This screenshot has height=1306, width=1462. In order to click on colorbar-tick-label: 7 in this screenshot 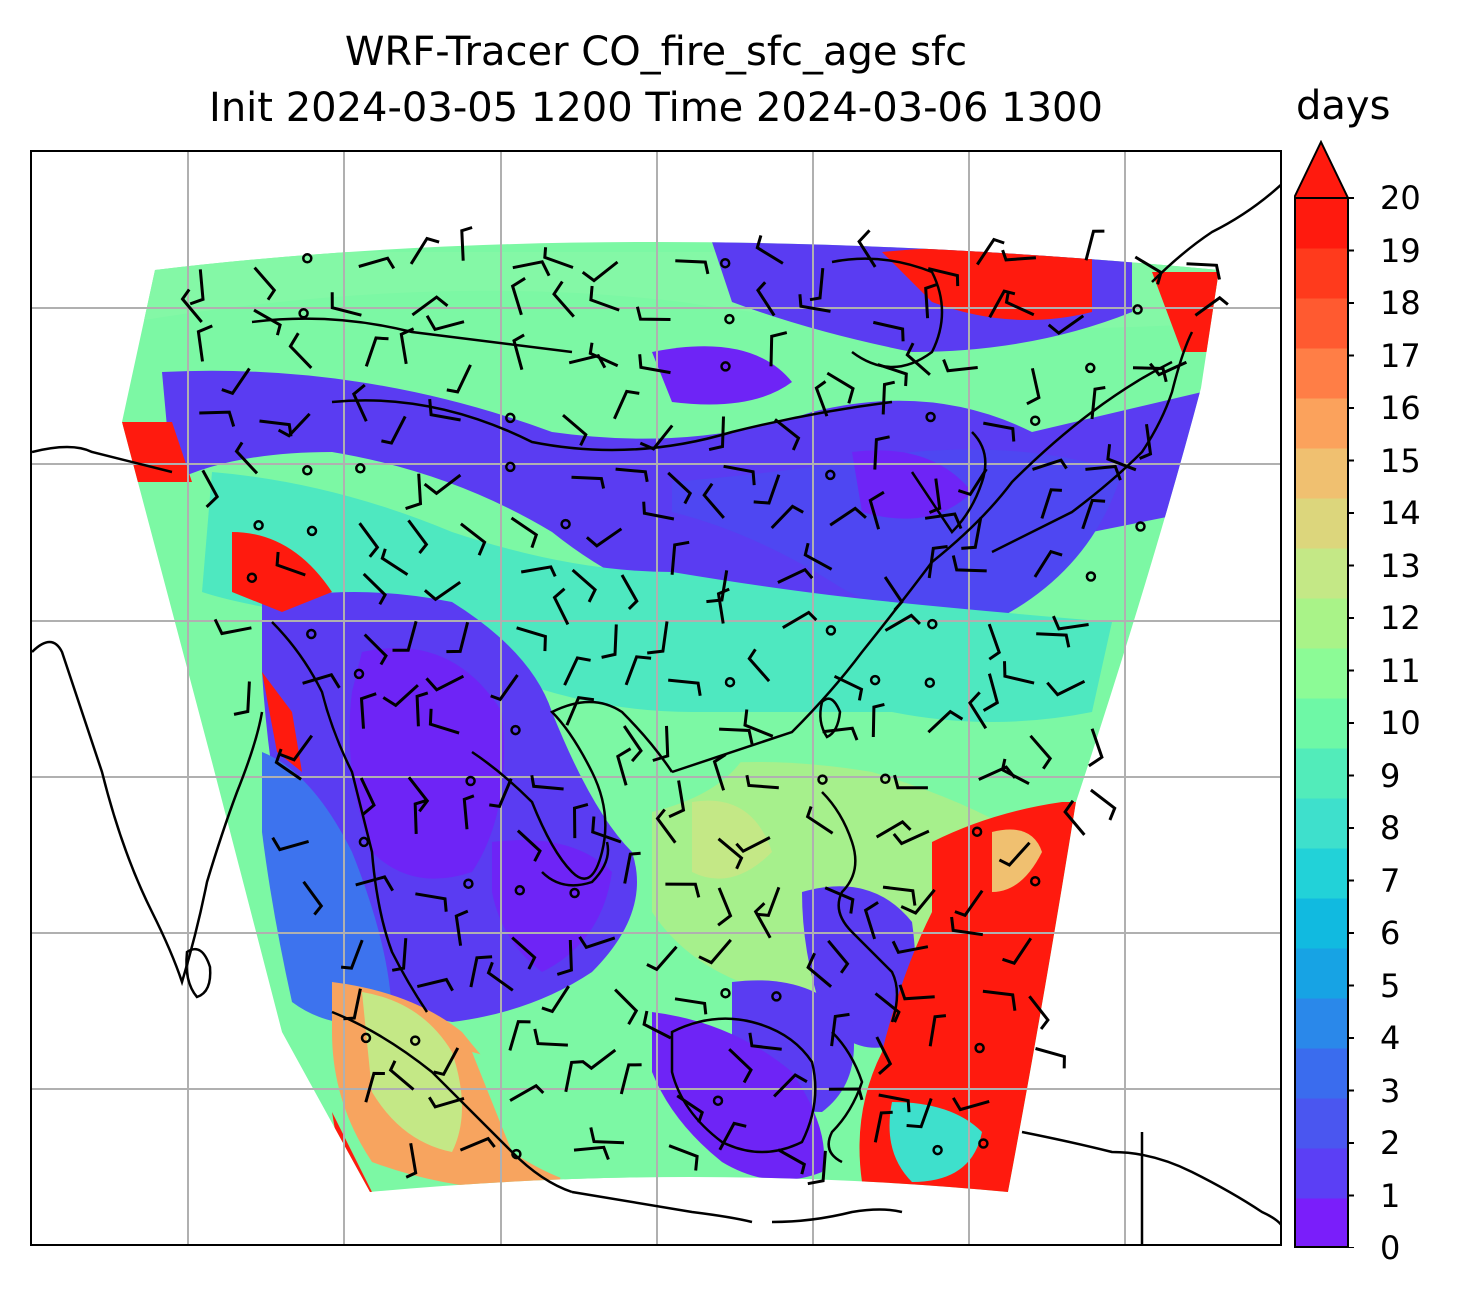, I will do `click(1390, 880)`.